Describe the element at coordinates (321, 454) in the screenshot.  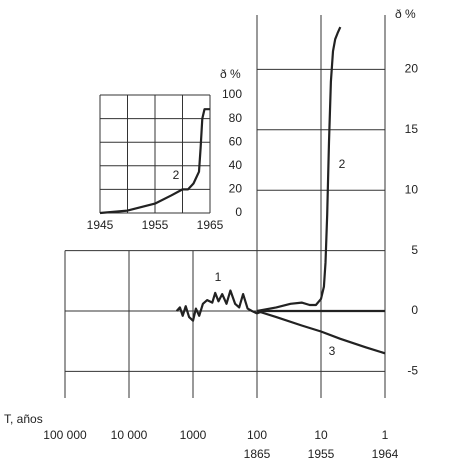
I see `x-secondary-tick-label: 1955` at that location.